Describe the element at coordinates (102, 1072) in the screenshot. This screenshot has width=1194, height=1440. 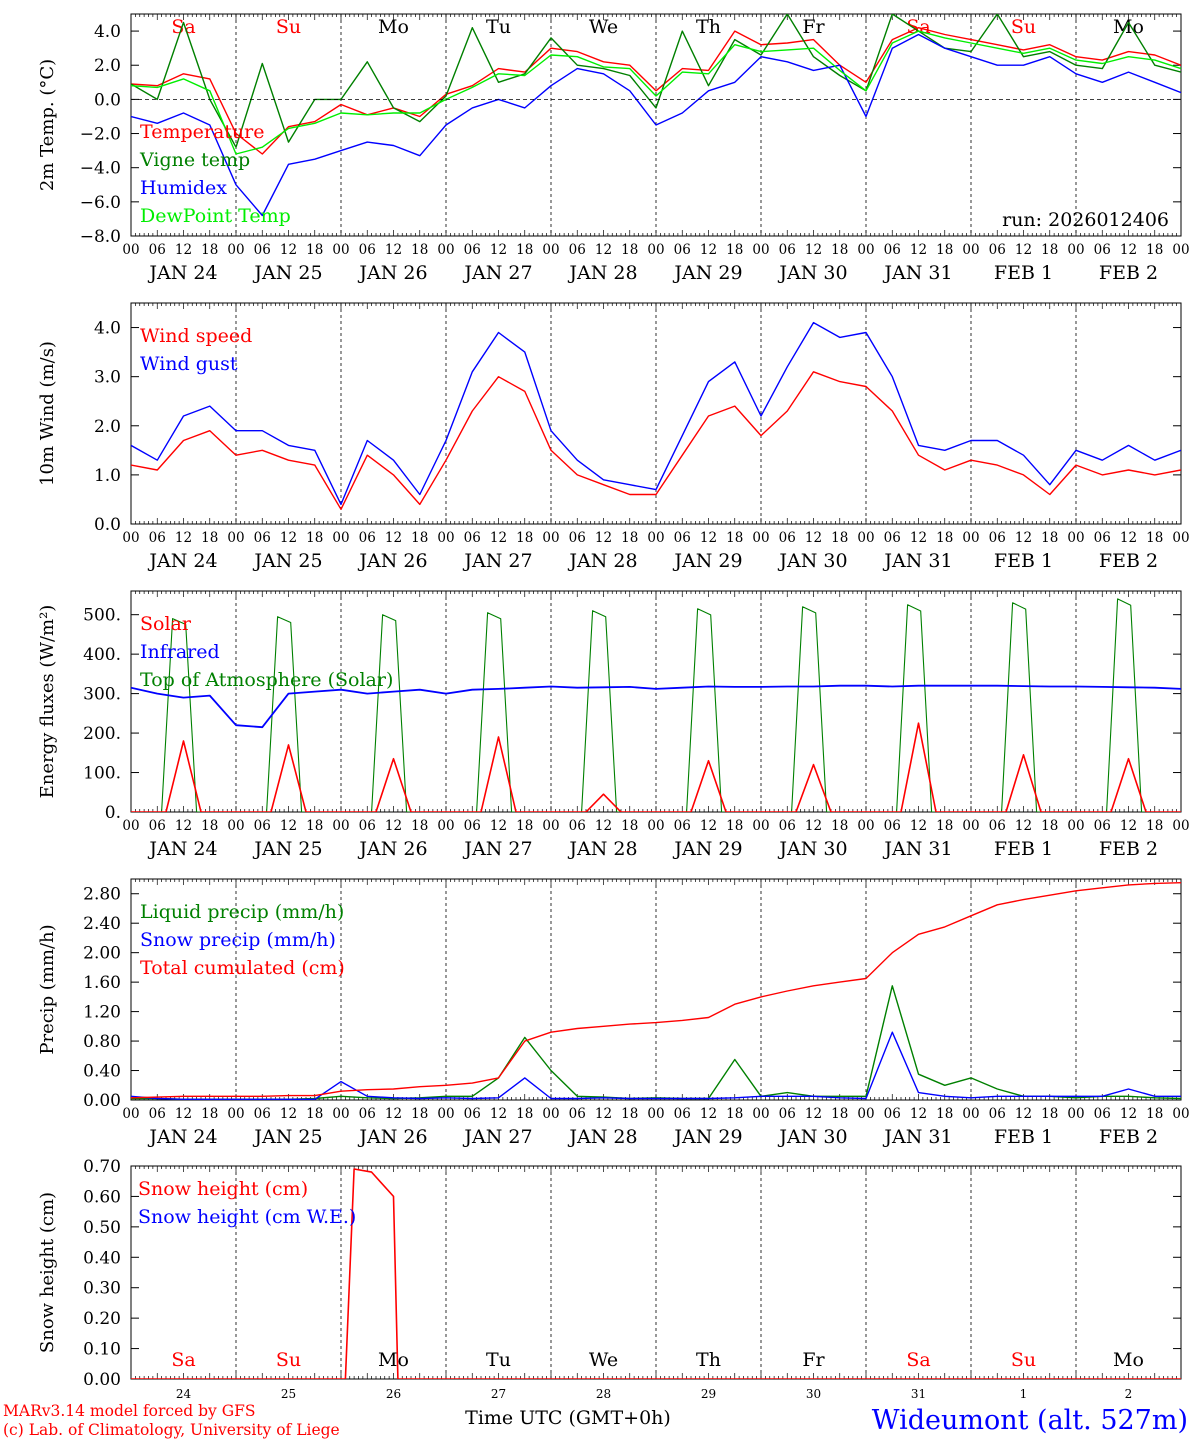
I see `y-tick-label: 0.40` at that location.